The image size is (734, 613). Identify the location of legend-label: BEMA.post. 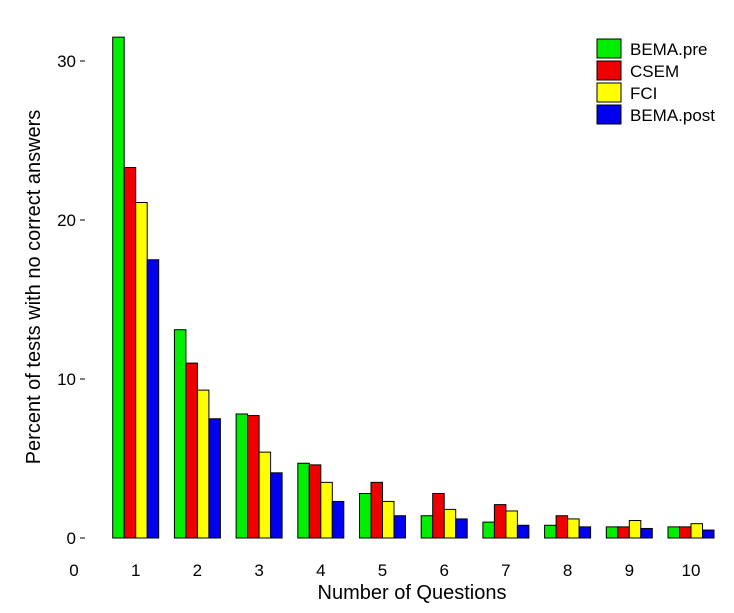
(672, 115).